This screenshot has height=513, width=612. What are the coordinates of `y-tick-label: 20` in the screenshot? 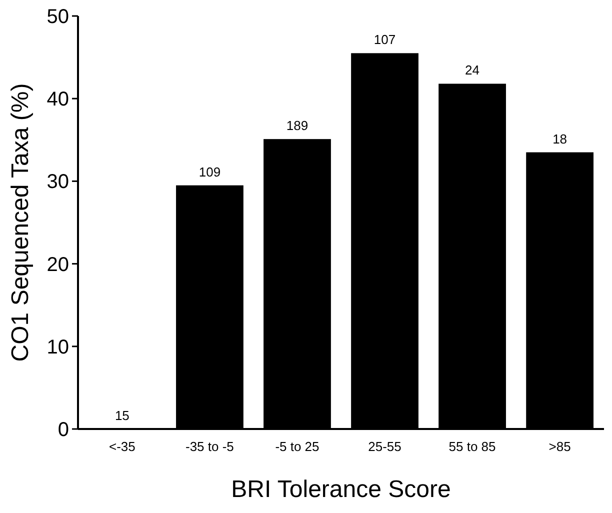 It's located at (57, 265).